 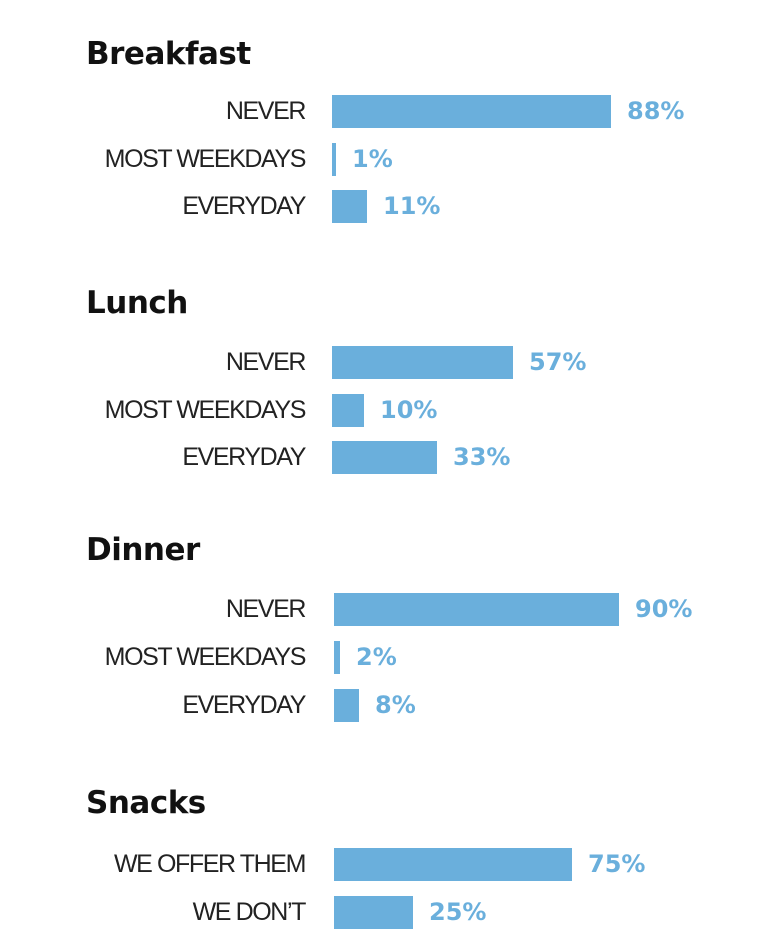 What do you see at coordinates (168, 54) in the screenshot?
I see `group-title: Breakfast` at bounding box center [168, 54].